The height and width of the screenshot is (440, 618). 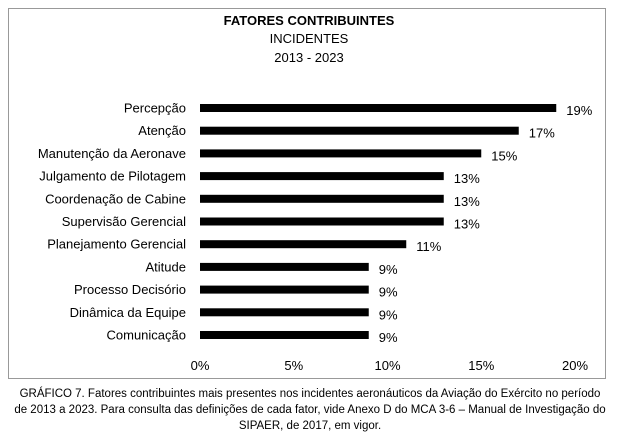 I want to click on category-label: Atitude, so click(x=166, y=266).